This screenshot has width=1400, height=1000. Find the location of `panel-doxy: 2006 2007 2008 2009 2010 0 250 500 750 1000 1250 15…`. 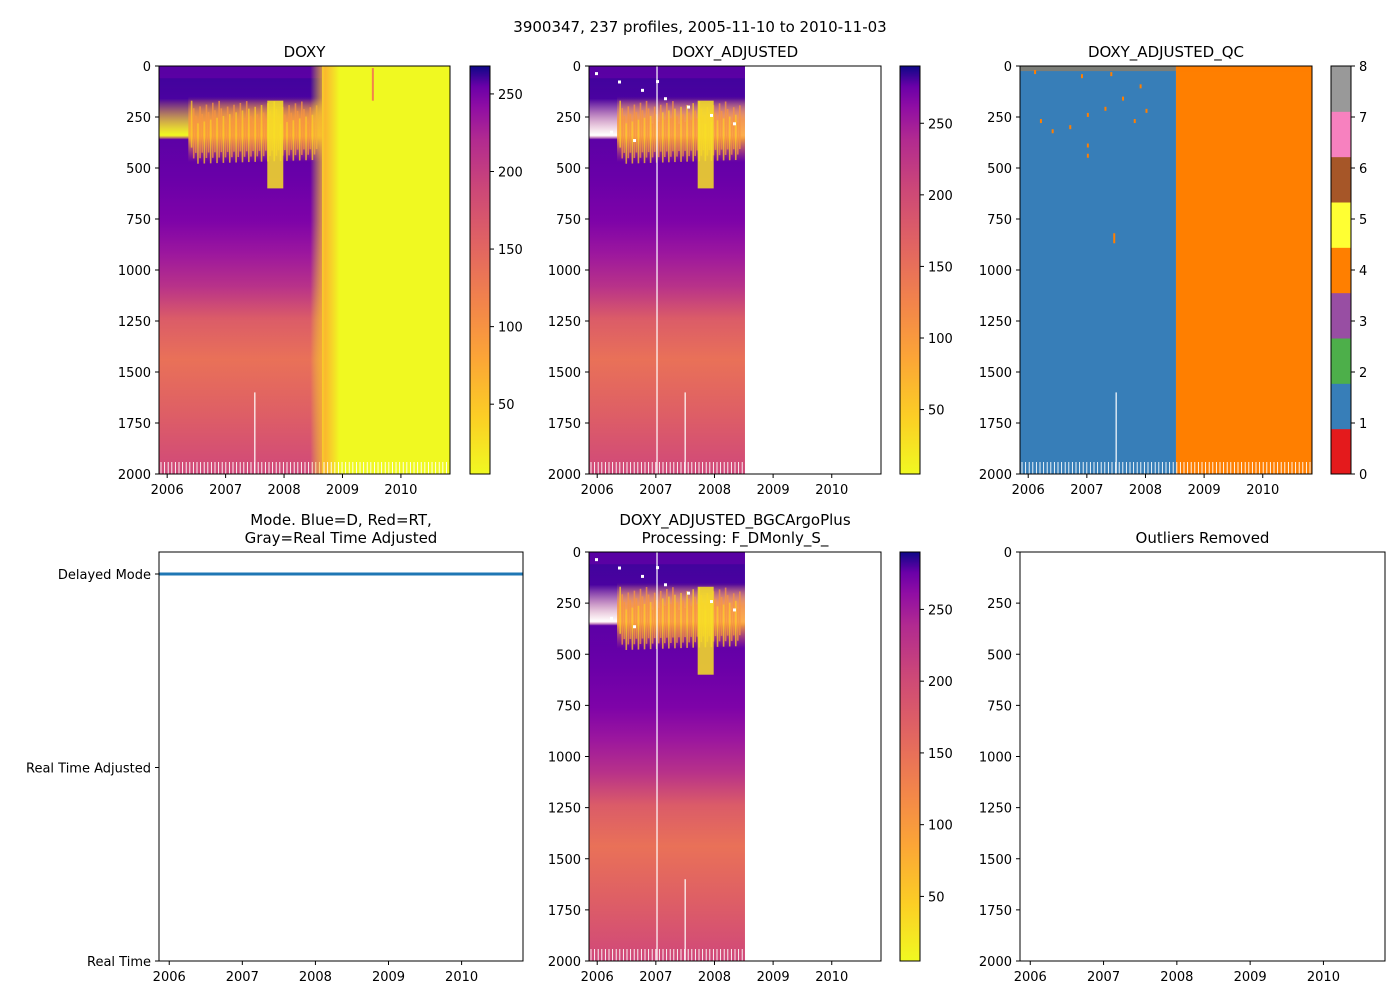

panel-doxy: 2006 2007 2008 2009 2010 0 250 500 750 1000 1250 15… is located at coordinates (320, 270).